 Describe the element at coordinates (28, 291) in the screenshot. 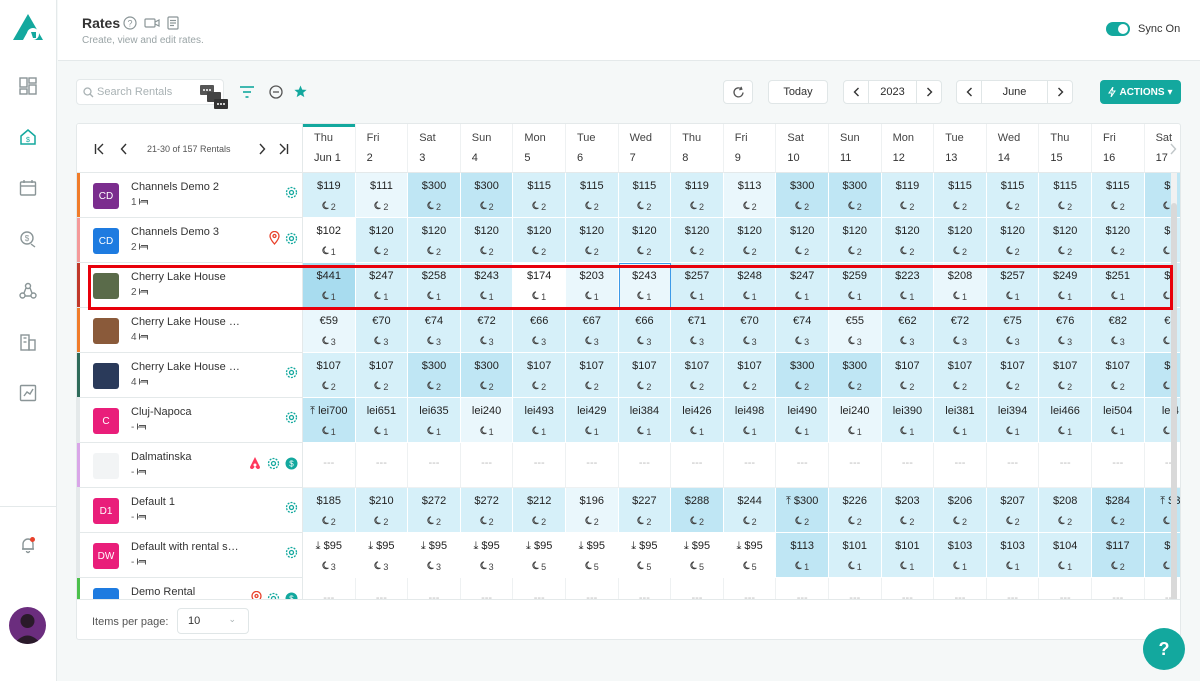

I see `channels-icon` at that location.